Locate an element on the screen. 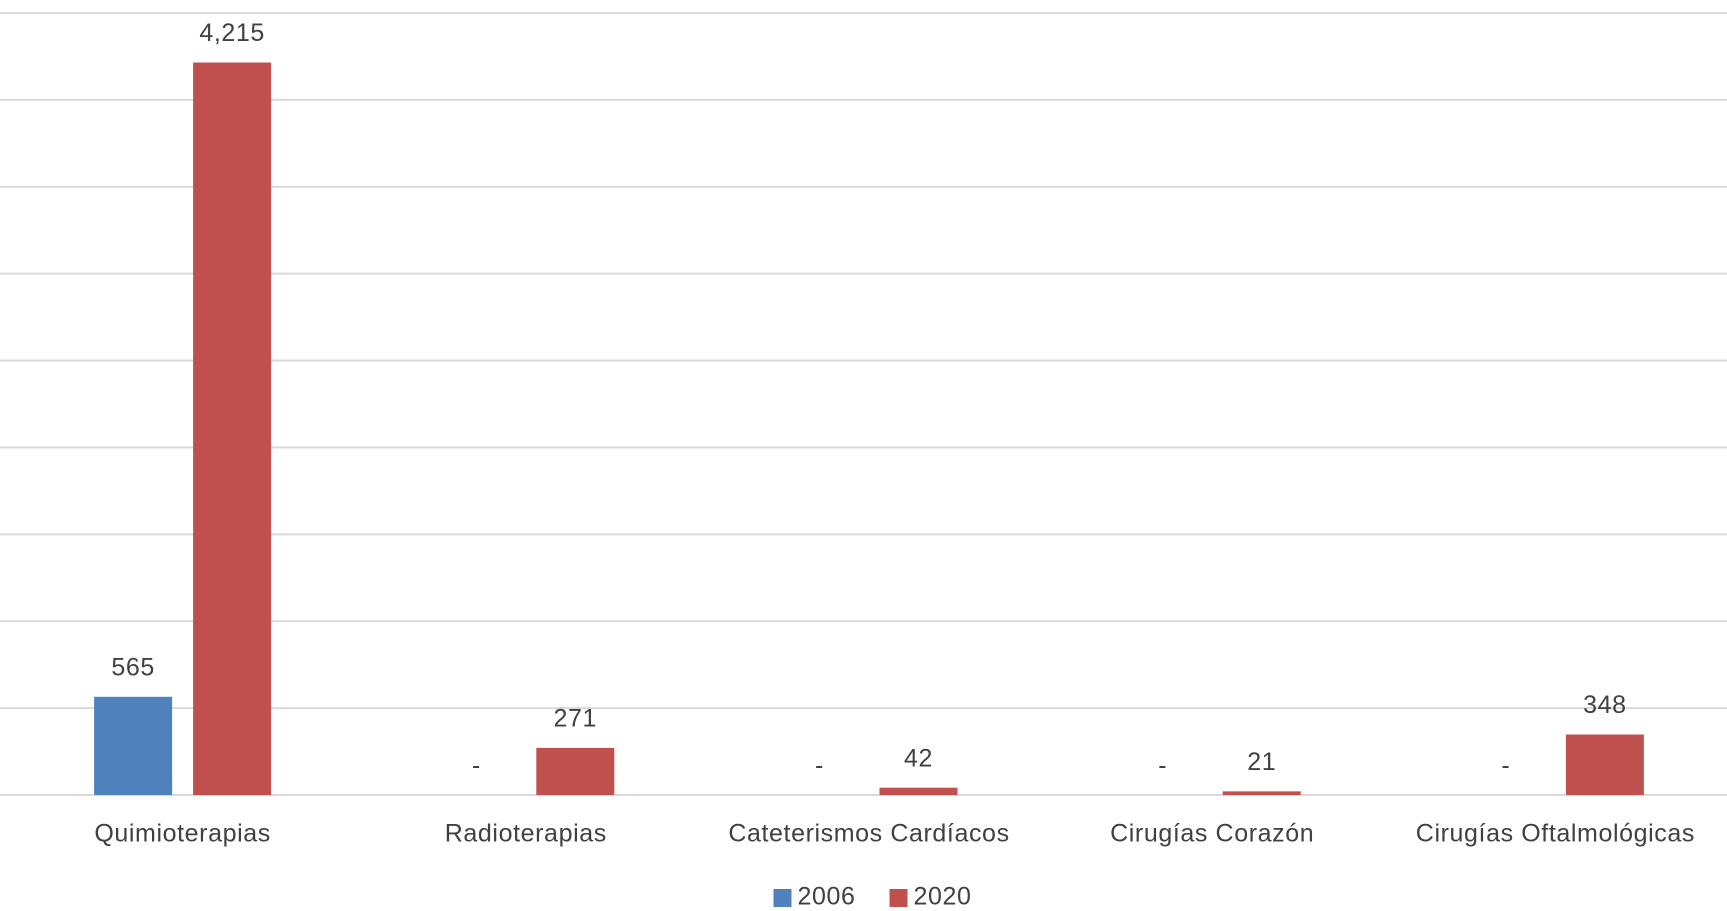 The image size is (1727, 911). value-label: 565 is located at coordinates (133, 667).